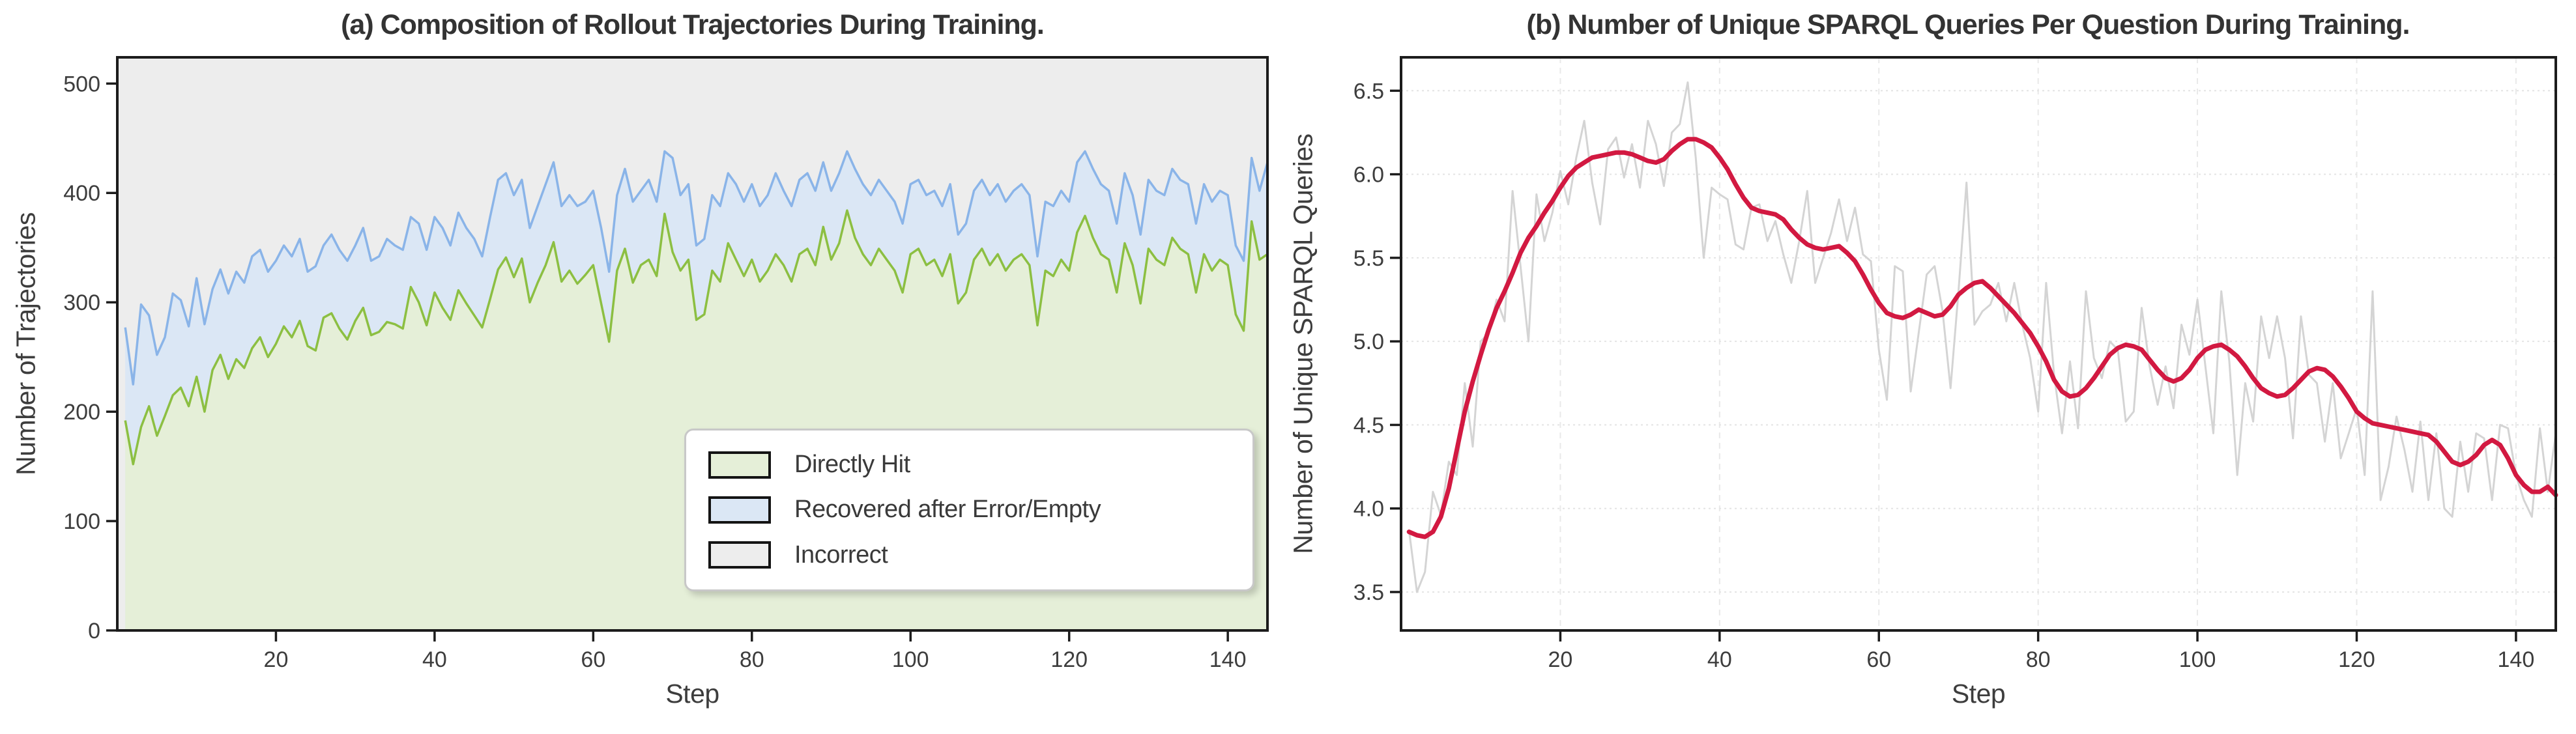 This screenshot has height=734, width=2576. I want to click on y-tick-label: 5.5, so click(1368, 258).